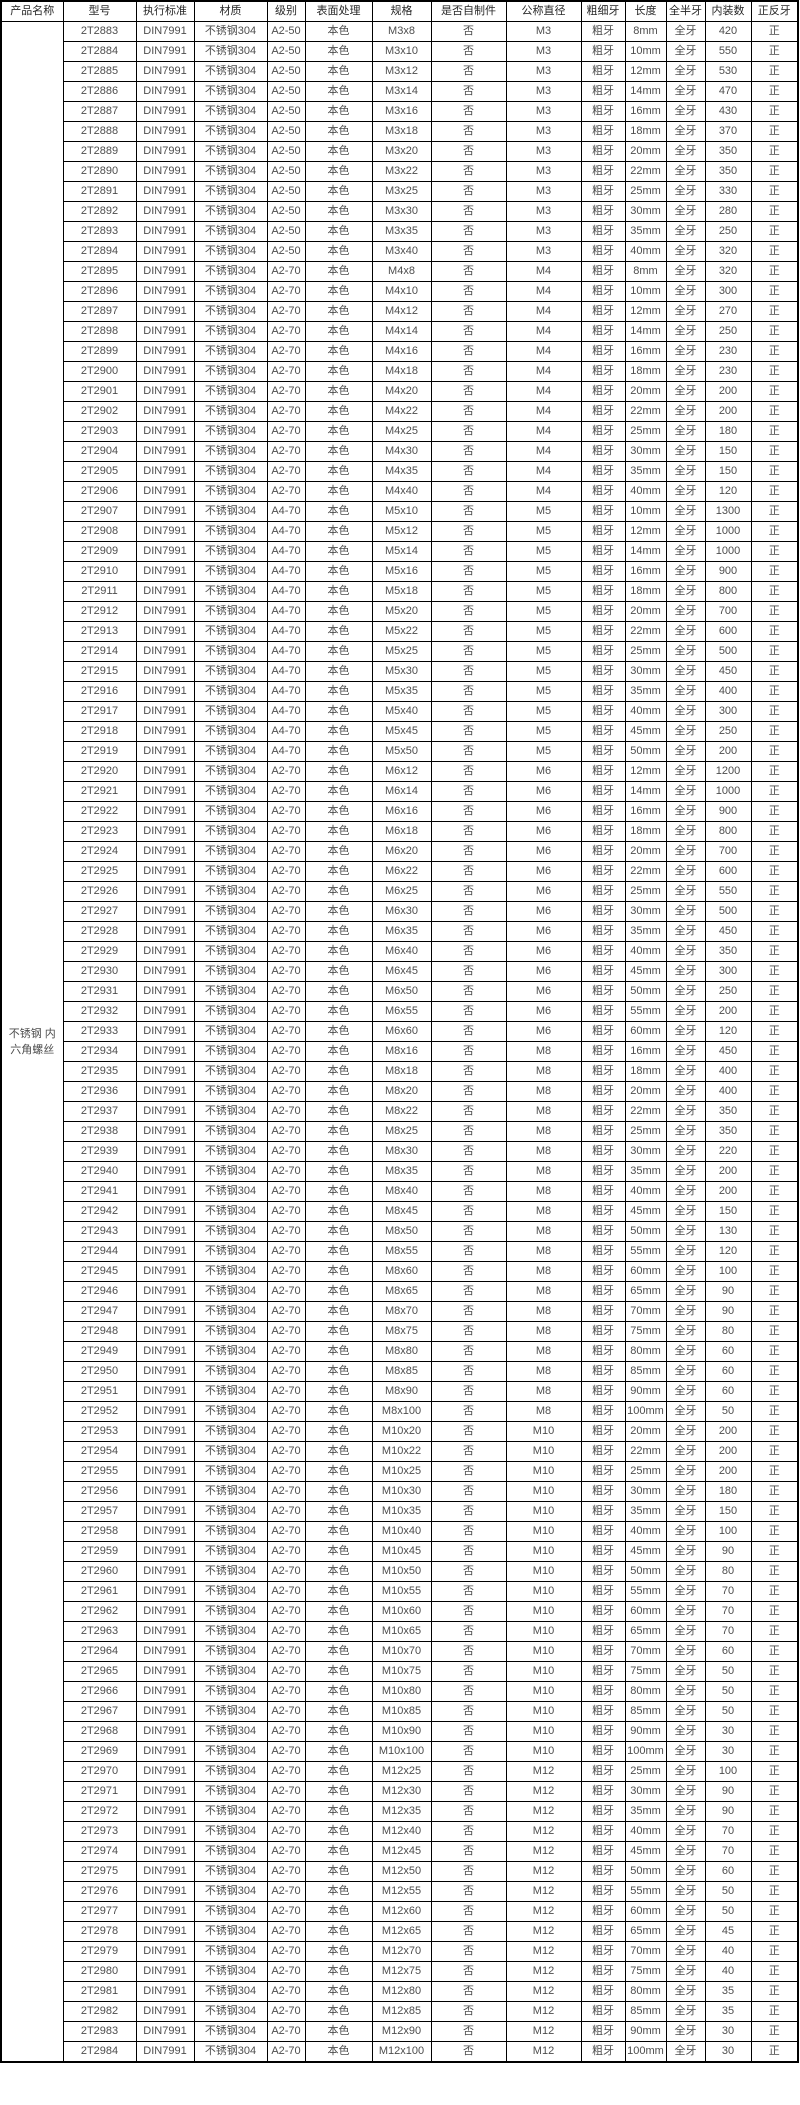  Describe the element at coordinates (286, 651) in the screenshot. I see `cell-grade: A4-70` at that location.